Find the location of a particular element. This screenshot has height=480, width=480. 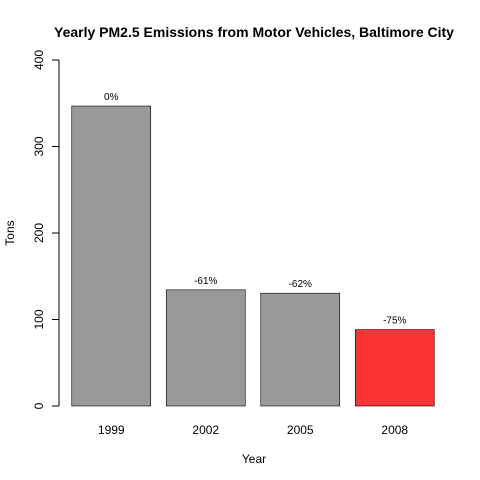

bar-label-2005: -62% is located at coordinates (300, 284).